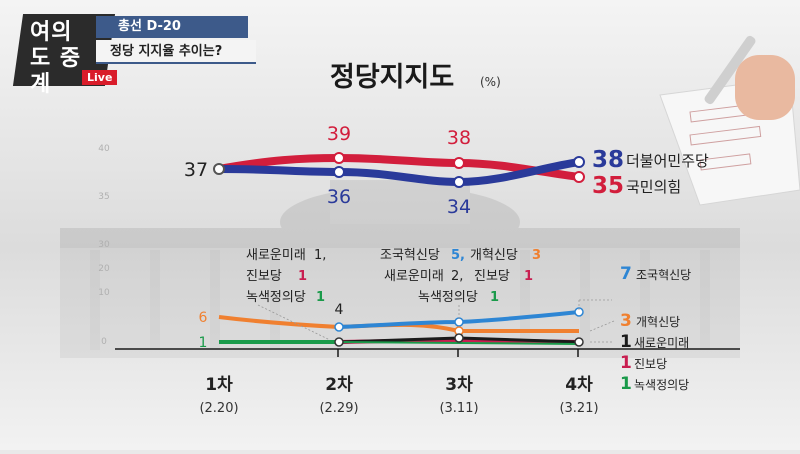  What do you see at coordinates (339, 197) in the screenshot?
I see `data-label: 36` at bounding box center [339, 197].